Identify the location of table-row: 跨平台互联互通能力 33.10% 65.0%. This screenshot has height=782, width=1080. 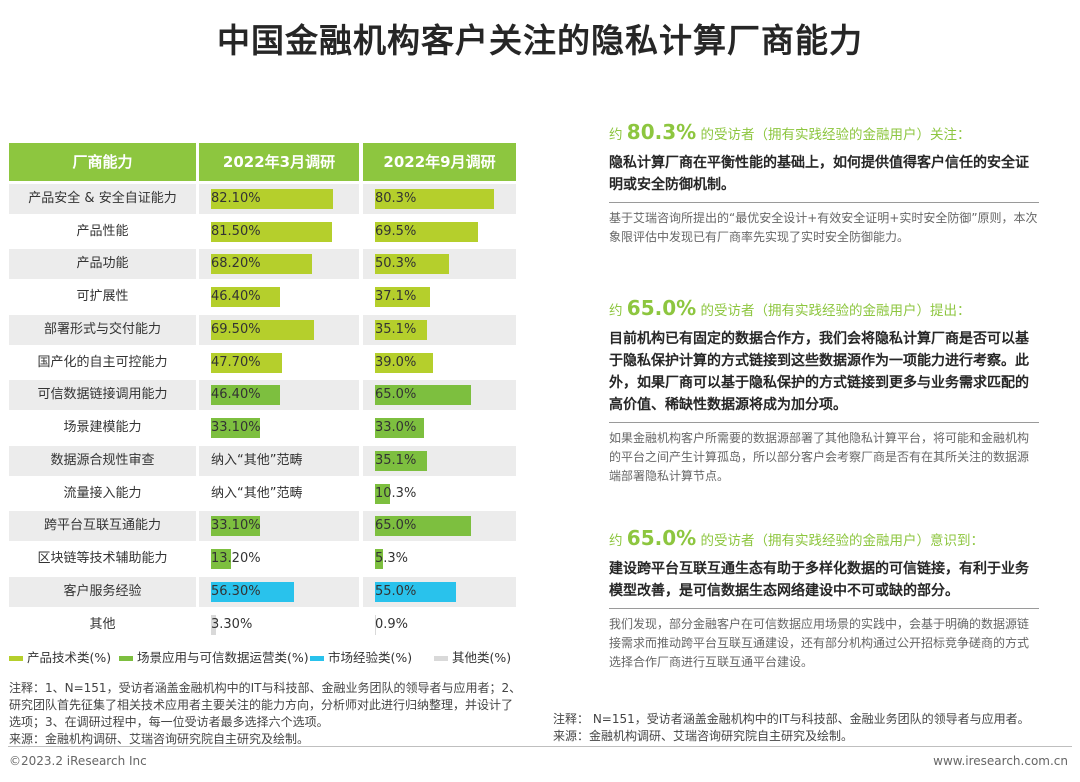
(262, 526).